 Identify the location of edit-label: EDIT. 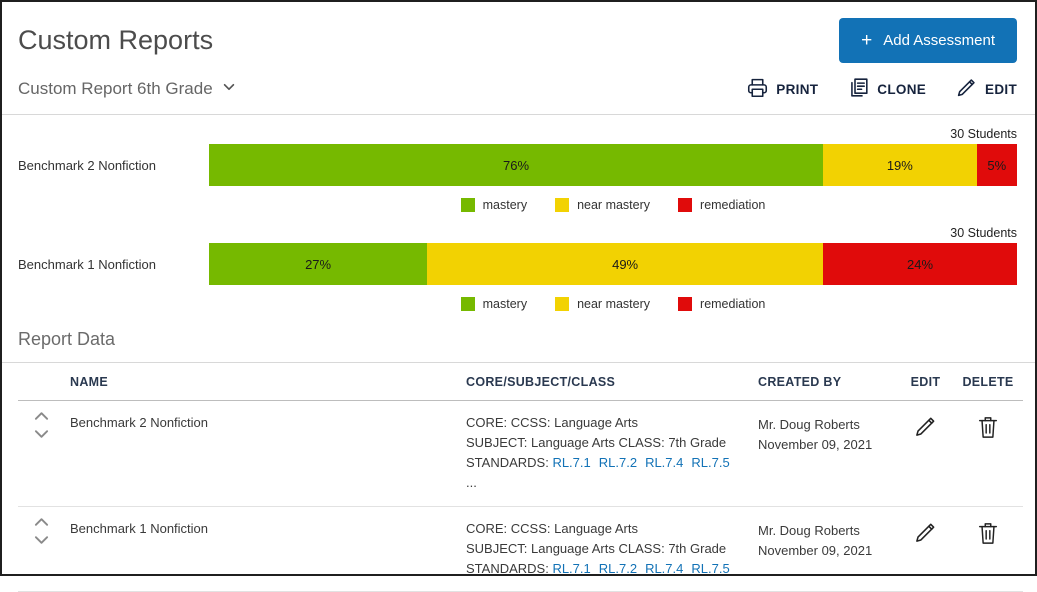
(1001, 89).